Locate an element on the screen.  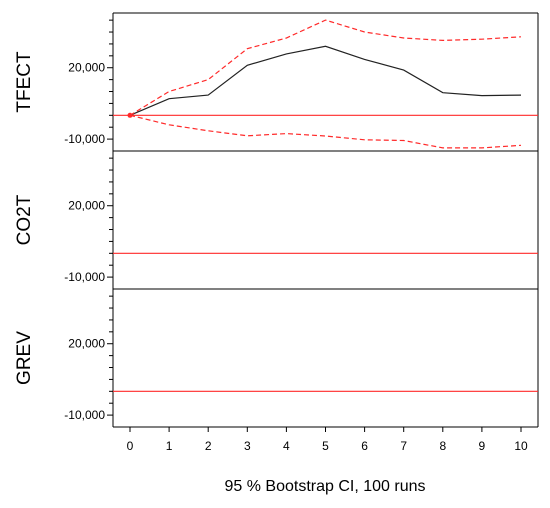
x-tick-label: 6 is located at coordinates (364, 446).